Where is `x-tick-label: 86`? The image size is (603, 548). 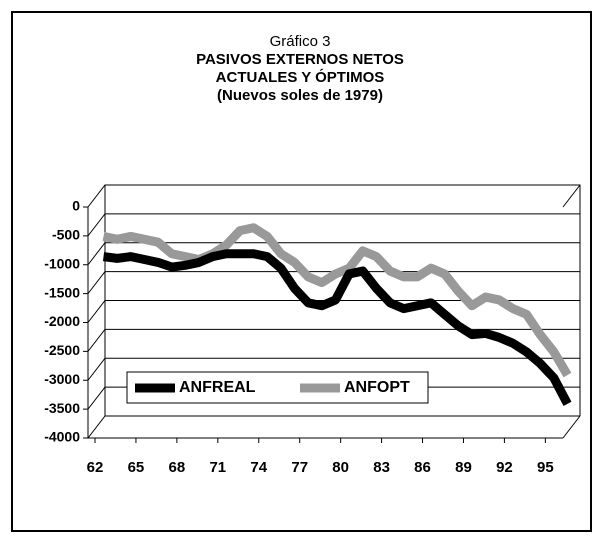 x-tick-label: 86 is located at coordinates (422, 467).